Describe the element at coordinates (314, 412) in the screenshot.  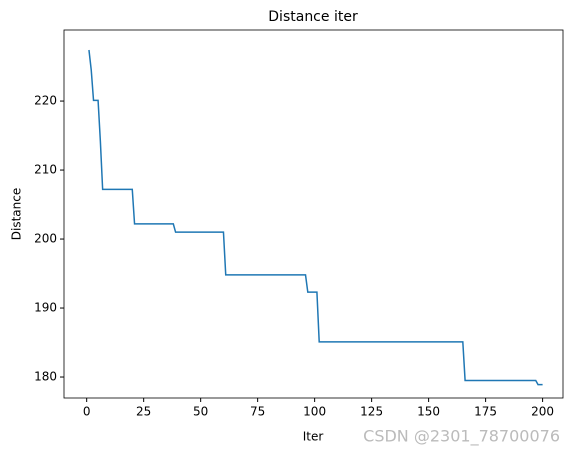
I see `x-tick-label: 100` at that location.